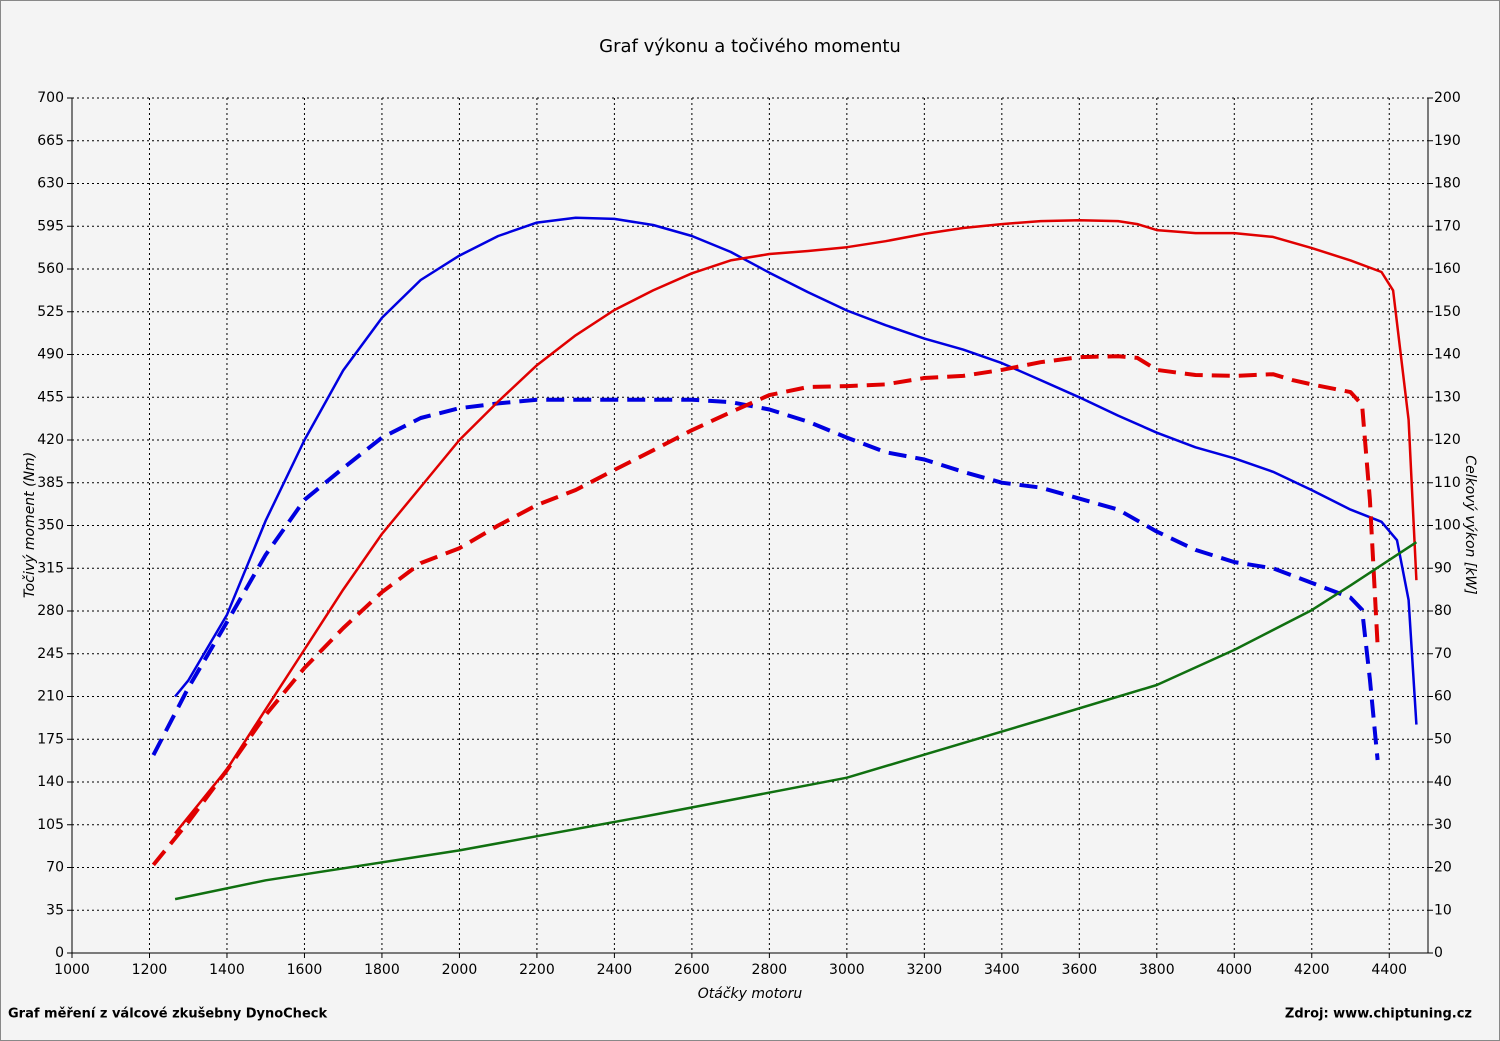  I want to click on y2-tick-label: 170, so click(1447, 226).